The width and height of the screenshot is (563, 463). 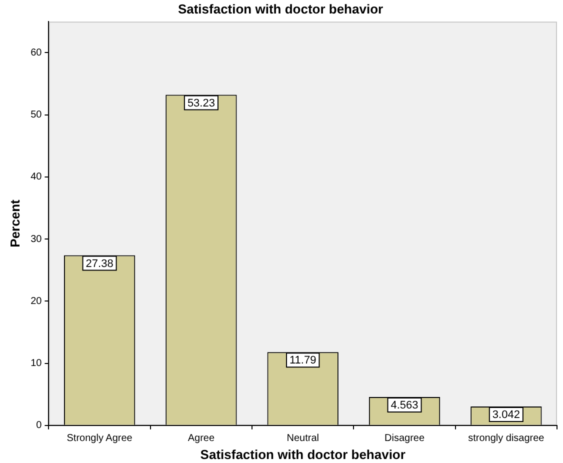 I want to click on data-label: 4.563, so click(x=404, y=406).